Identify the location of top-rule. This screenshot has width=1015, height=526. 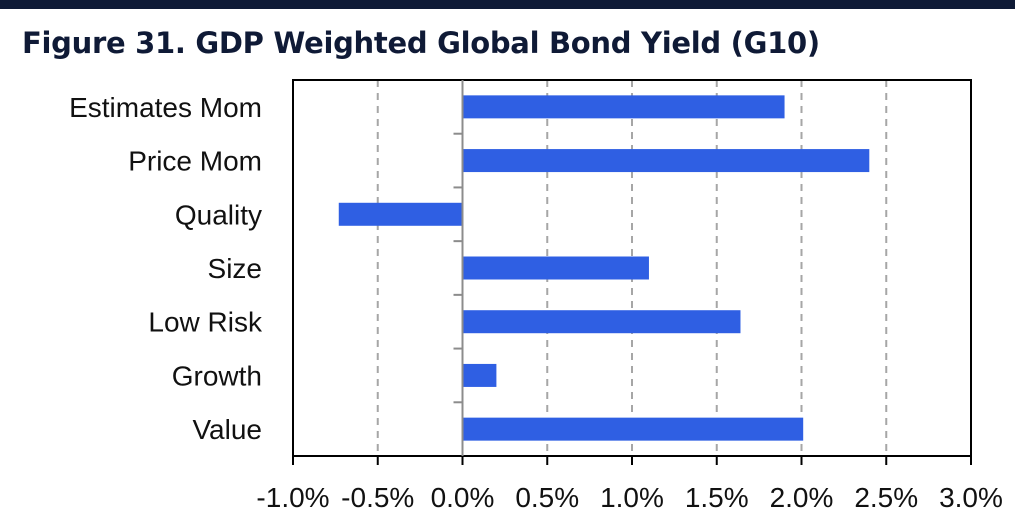
(507, 4).